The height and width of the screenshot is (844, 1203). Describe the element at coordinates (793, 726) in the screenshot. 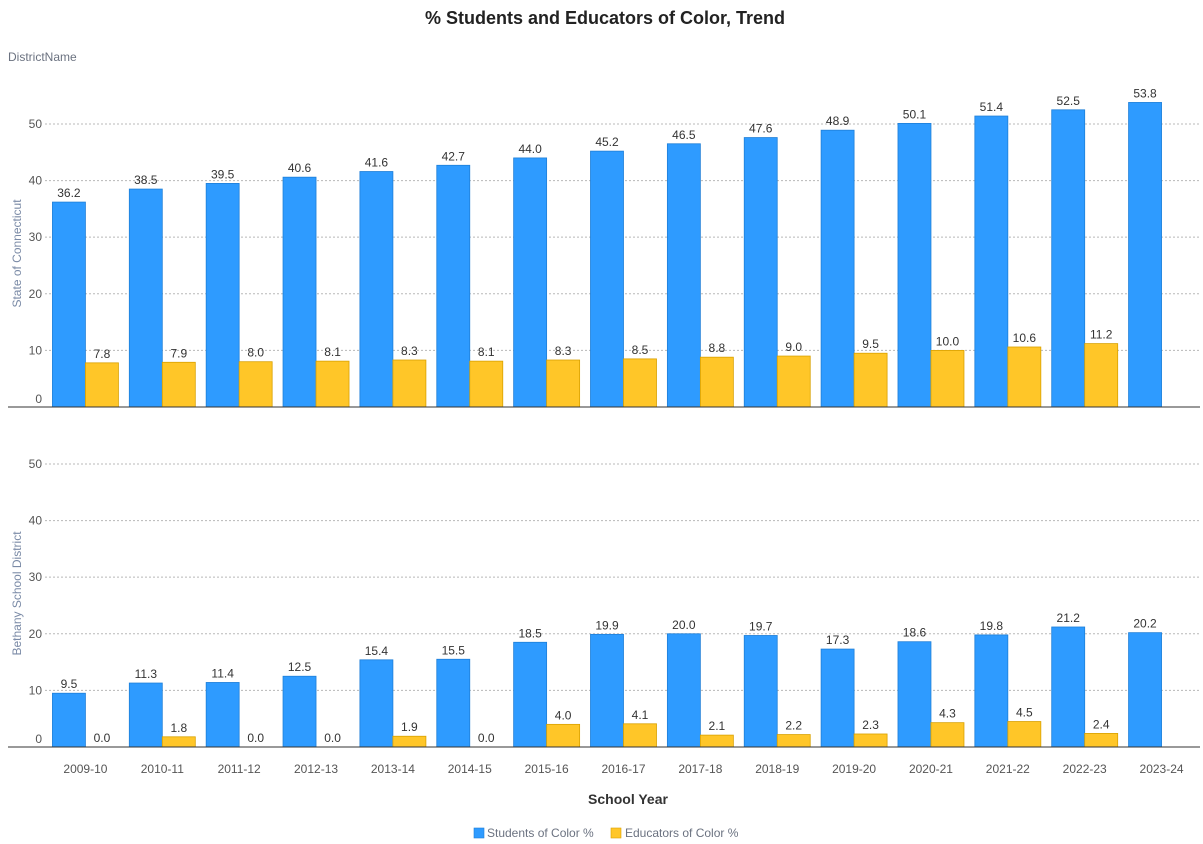

I see `data-label: 2.2` at that location.